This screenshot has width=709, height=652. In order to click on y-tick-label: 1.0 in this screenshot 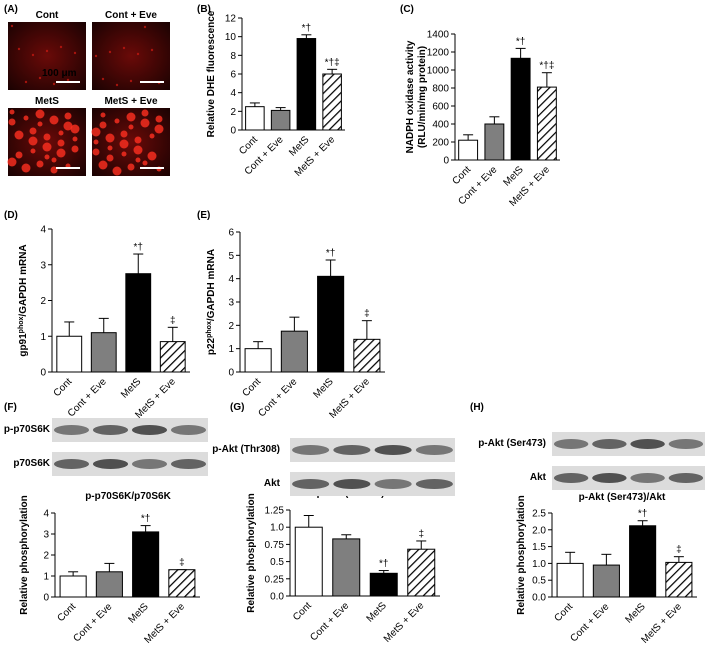, I will do `click(539, 564)`.